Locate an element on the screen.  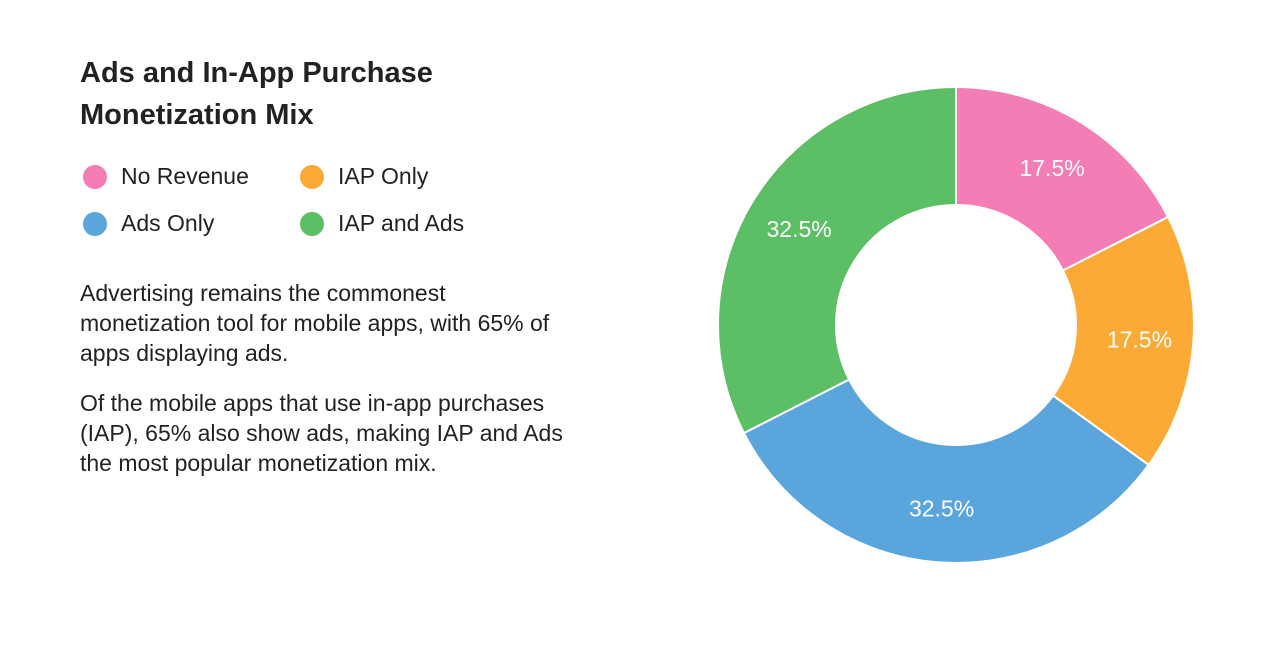
legend: No Revenue IAP Only Ads Only IAP and Ads is located at coordinates (330, 200).